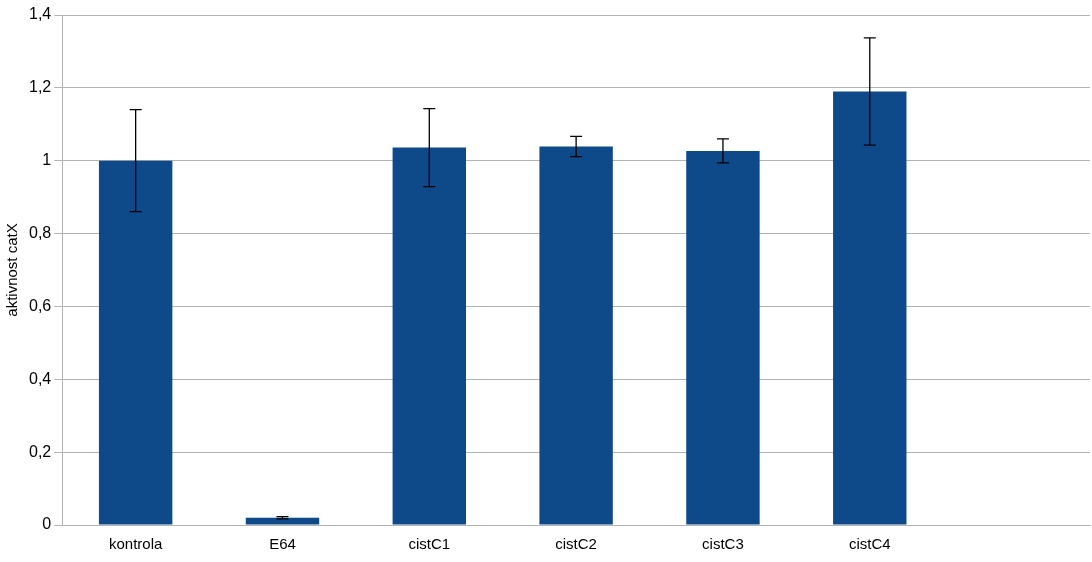  I want to click on y-tick-label: 0,2, so click(40, 451).